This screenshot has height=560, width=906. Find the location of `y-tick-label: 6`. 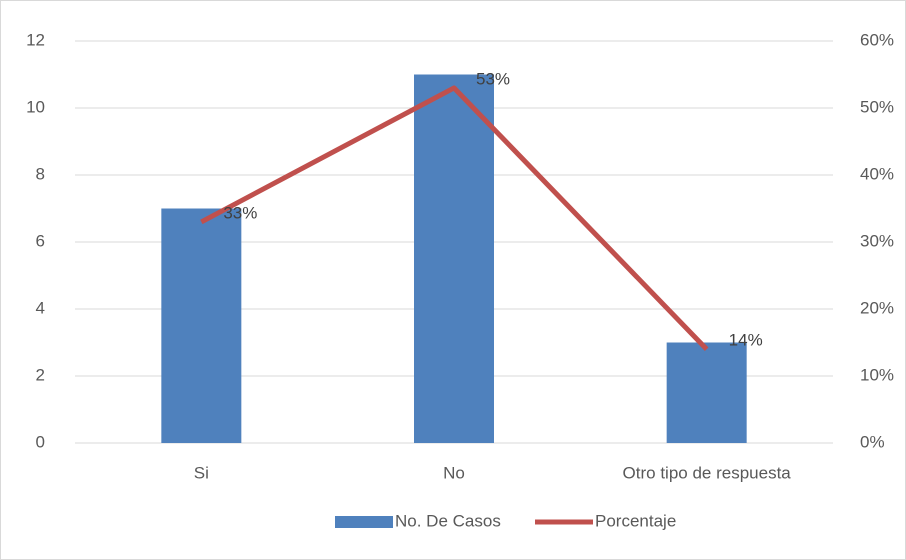

y-tick-label: 6 is located at coordinates (40, 240).